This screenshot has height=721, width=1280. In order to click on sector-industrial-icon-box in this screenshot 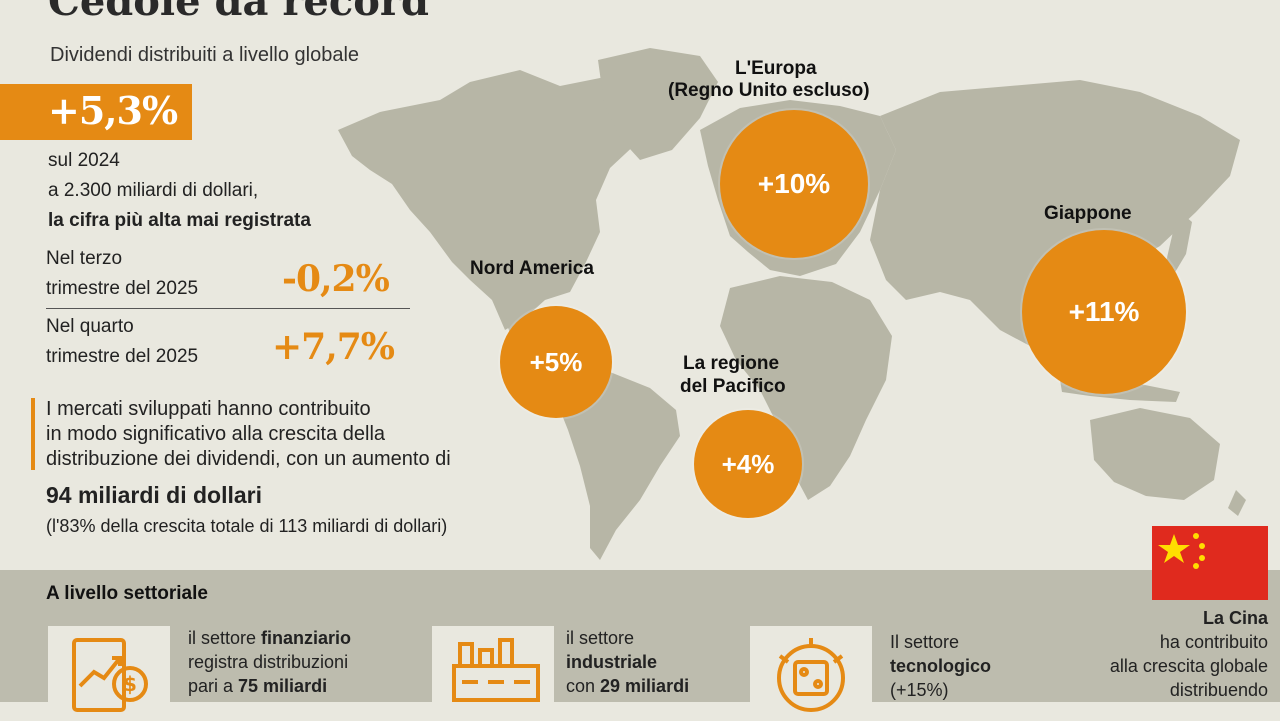, I will do `click(493, 671)`.